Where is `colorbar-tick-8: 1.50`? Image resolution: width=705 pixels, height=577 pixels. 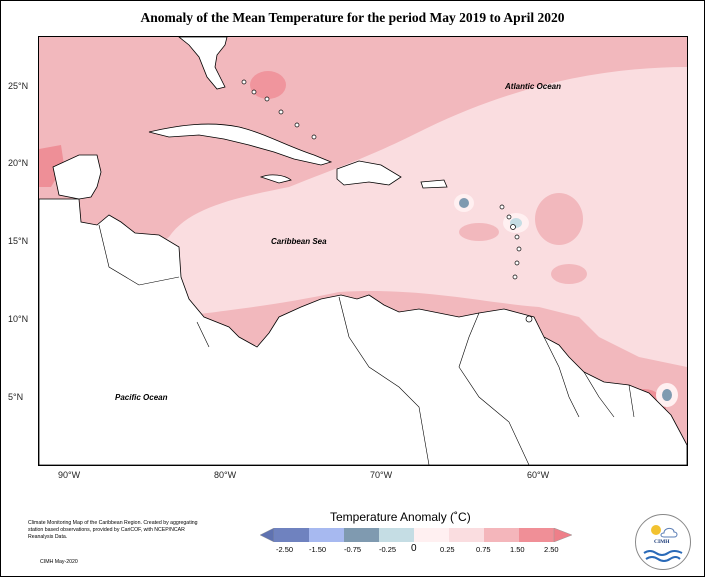
colorbar-tick-8: 1.50 is located at coordinates (517, 549).